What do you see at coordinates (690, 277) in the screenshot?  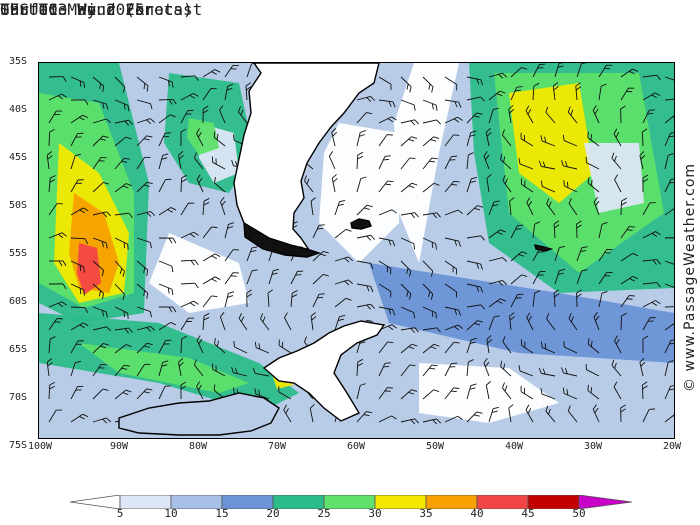 I see `credit-watermark: © www.PassageWeather.com` at bounding box center [690, 277].